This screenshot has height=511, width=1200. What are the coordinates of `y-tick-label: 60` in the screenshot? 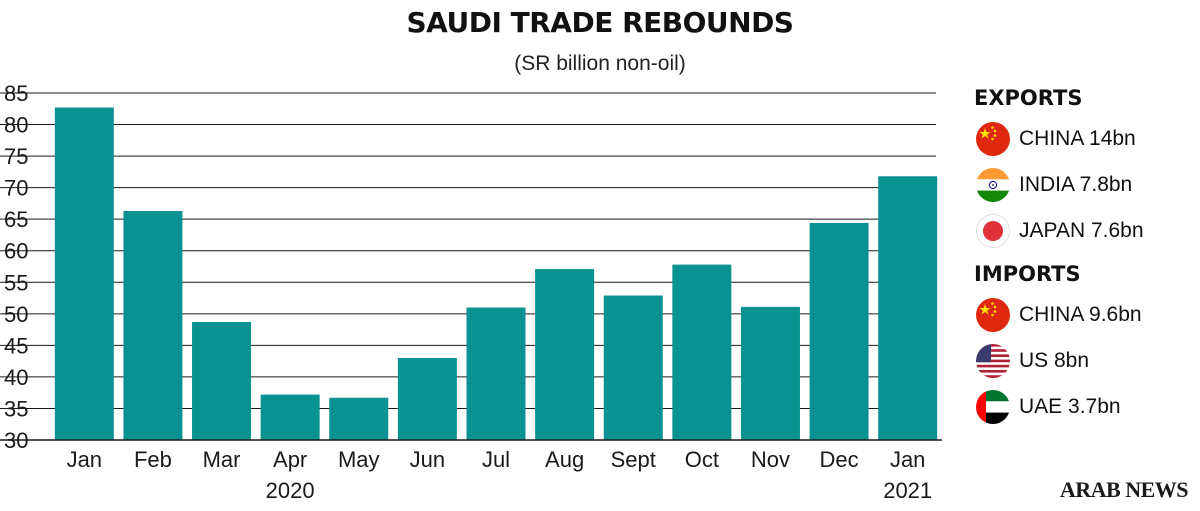 It's located at (16, 251).